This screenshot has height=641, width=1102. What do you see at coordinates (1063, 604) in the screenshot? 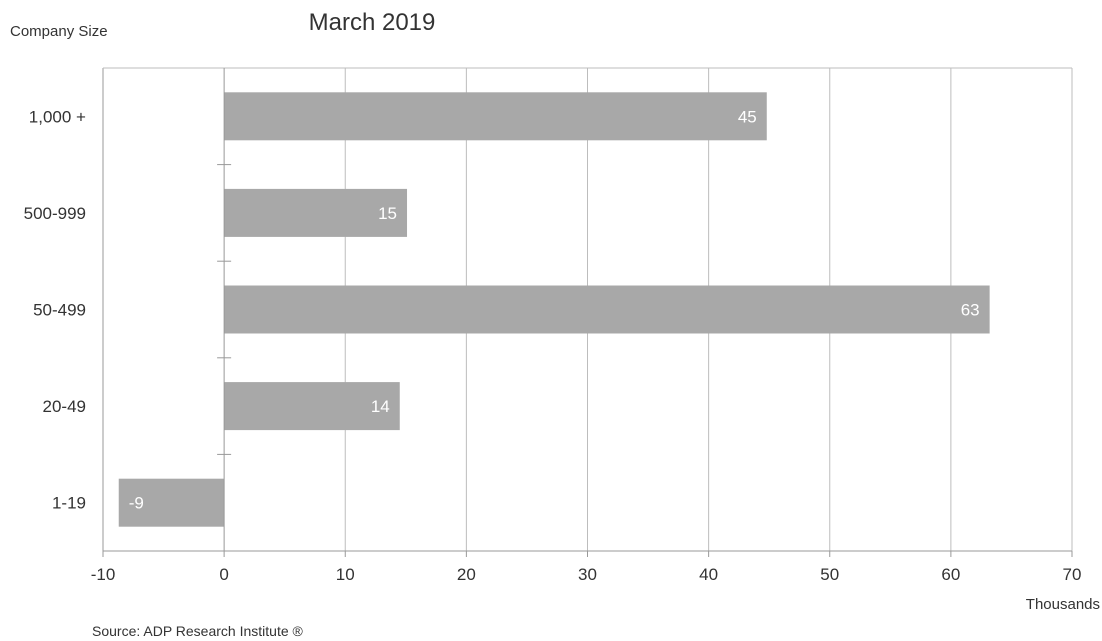
I see `x-axis-unit-label: Thousands` at bounding box center [1063, 604].